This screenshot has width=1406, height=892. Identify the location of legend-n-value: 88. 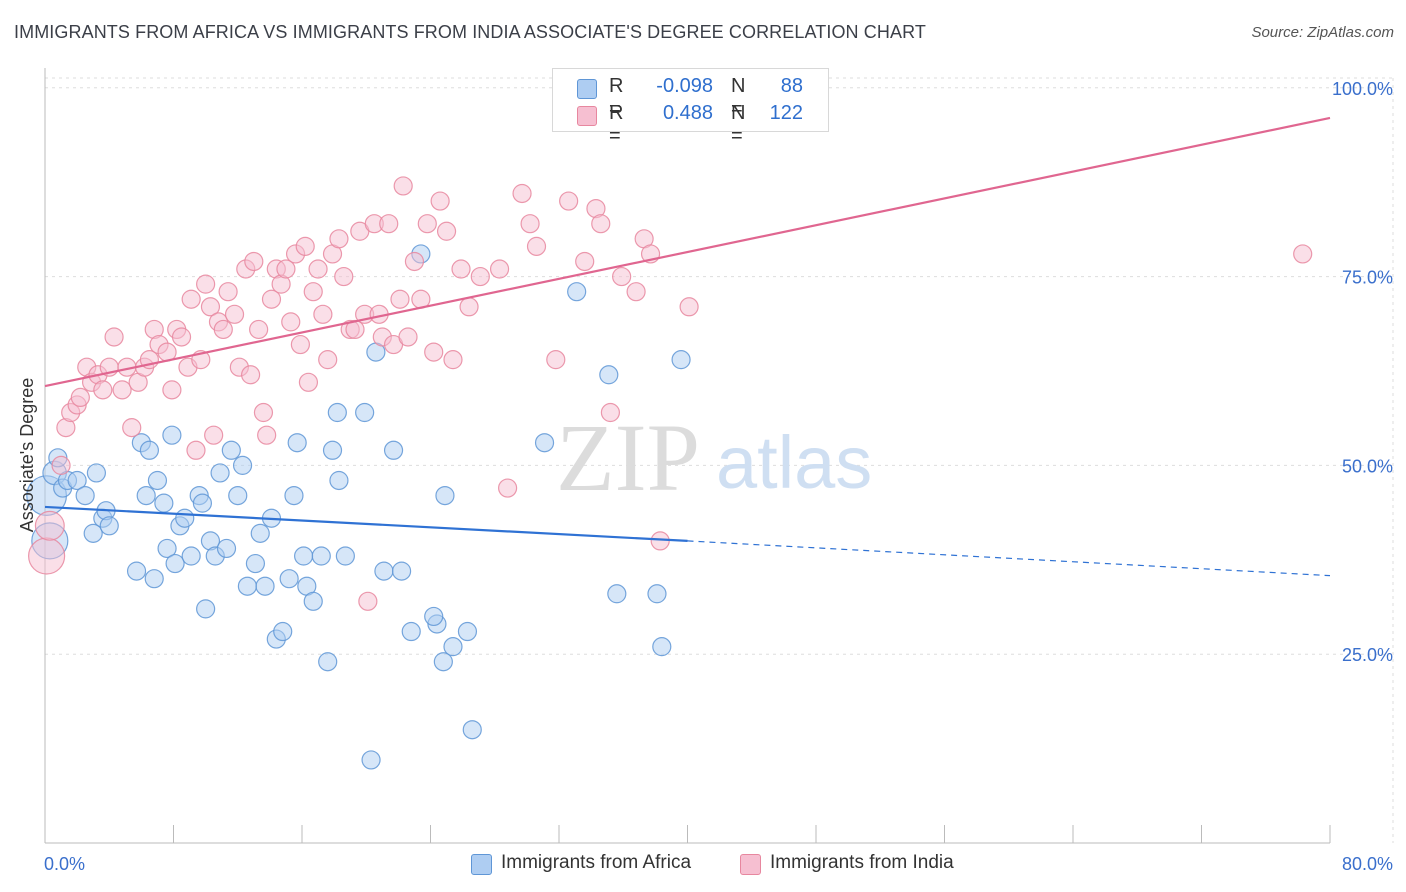
(791, 86).